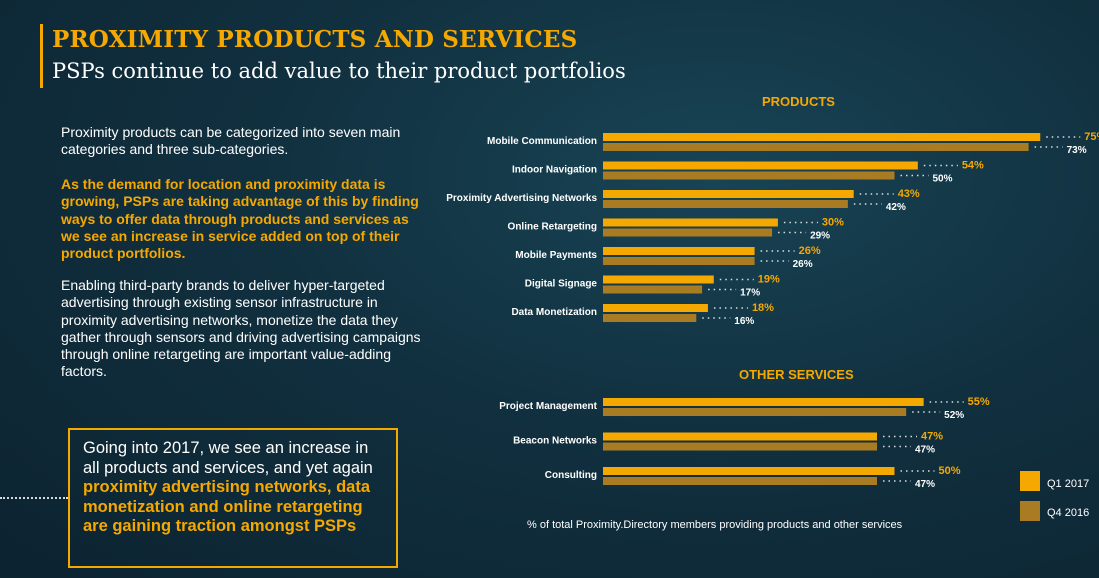 This screenshot has width=1099, height=578. Describe the element at coordinates (1030, 481) in the screenshot. I see `legend-swatch-q1` at that location.